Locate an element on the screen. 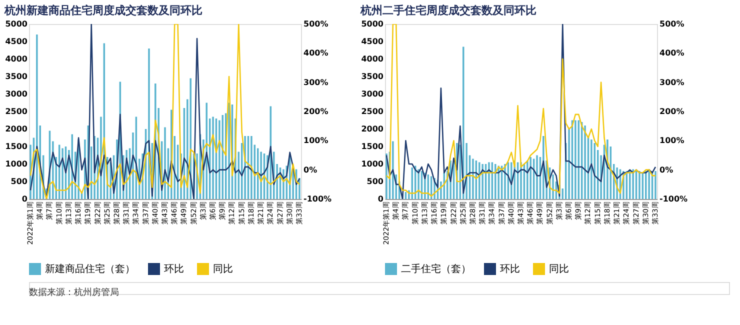 This screenshot has width=740, height=325. source-note: 数据来源：杭州房管局 is located at coordinates (74, 292).